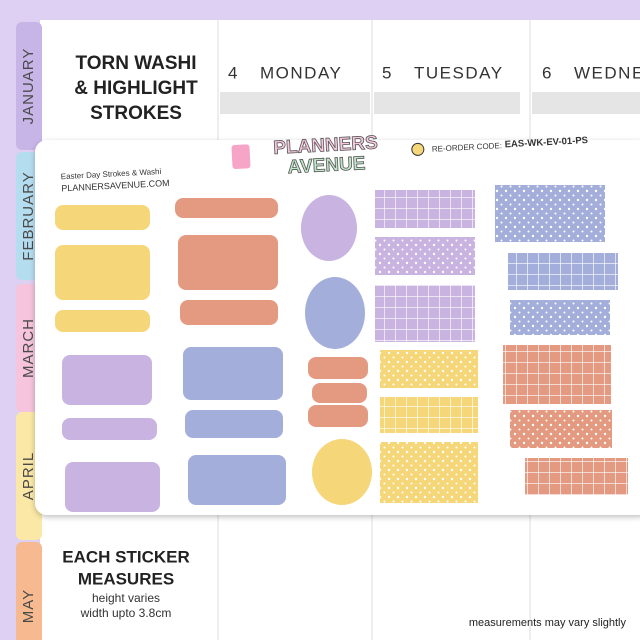 The image size is (640, 640). I want to click on logo-icon, so click(241, 156).